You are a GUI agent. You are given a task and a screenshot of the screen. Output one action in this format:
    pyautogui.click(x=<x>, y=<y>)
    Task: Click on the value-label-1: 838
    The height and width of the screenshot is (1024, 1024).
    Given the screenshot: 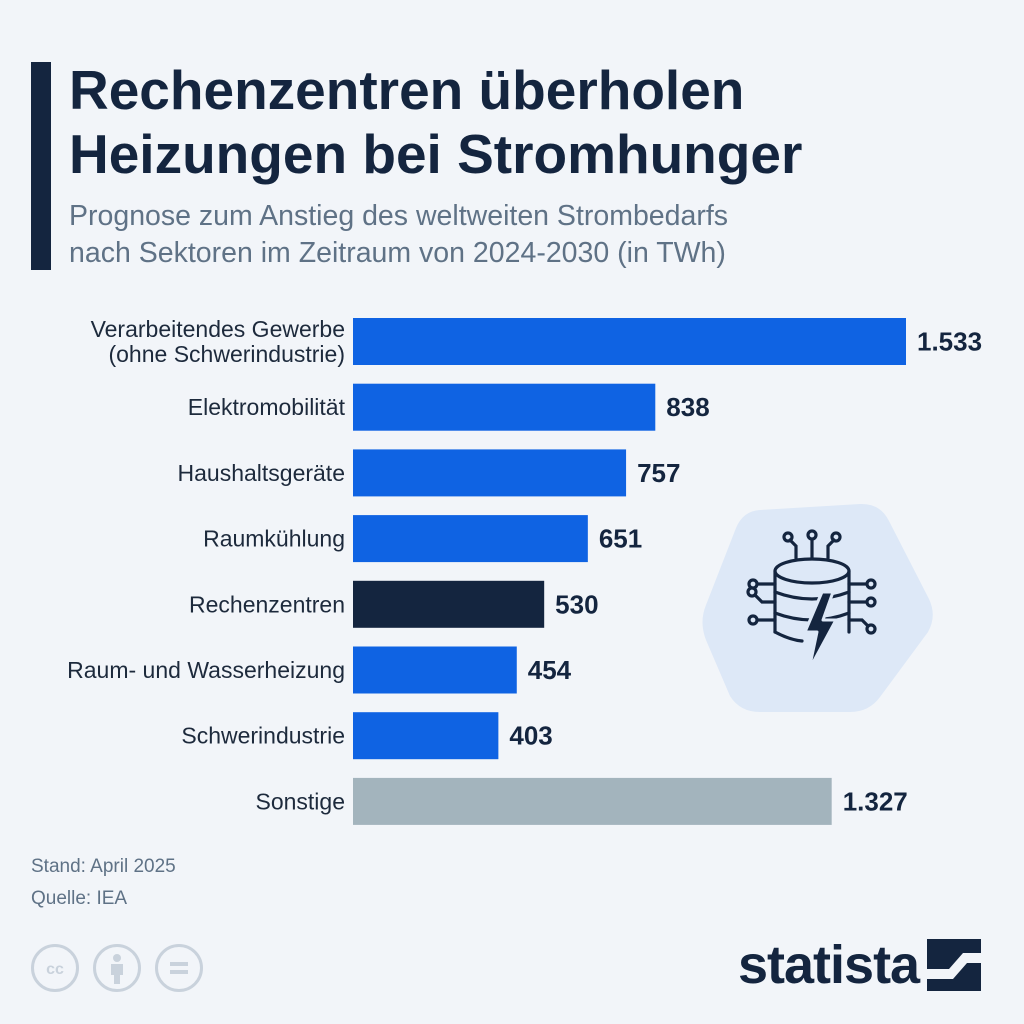 What is the action you would take?
    pyautogui.click(x=687, y=407)
    